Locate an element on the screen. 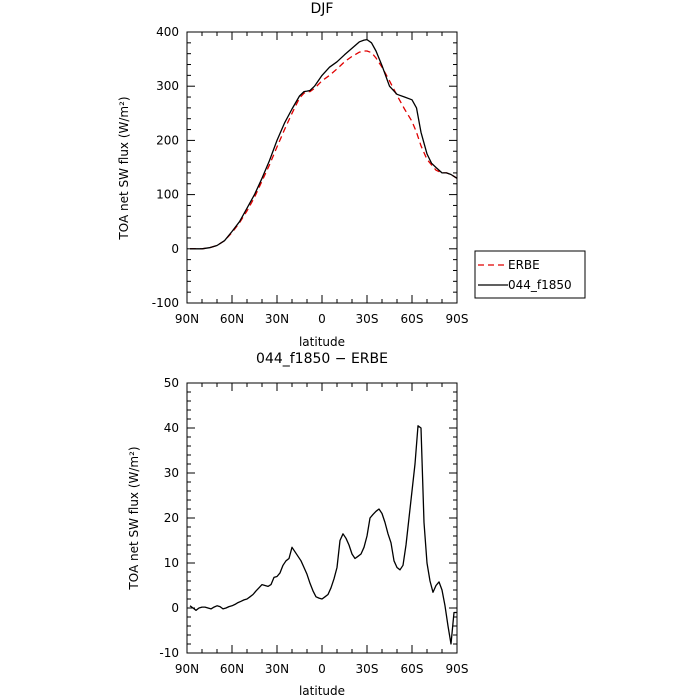  y-tick-label: 300 is located at coordinates (167, 86).